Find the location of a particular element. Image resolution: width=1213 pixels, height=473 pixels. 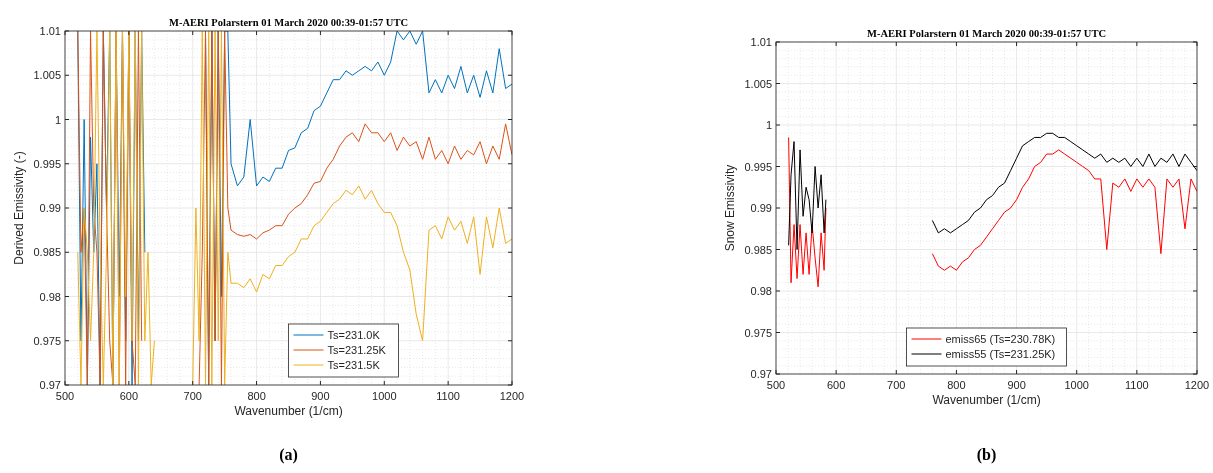

legend-label: Ts=231.5K is located at coordinates (354, 365).